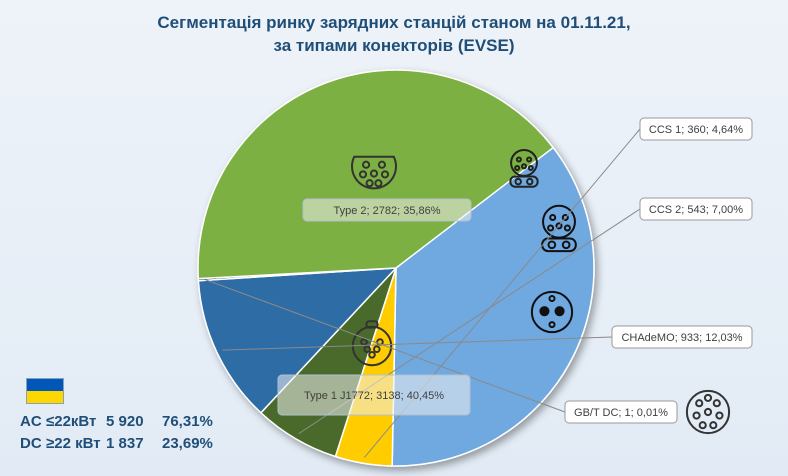 The height and width of the screenshot is (476, 788). Describe the element at coordinates (552, 312) in the screenshot. I see `chademo-connector-icon` at that location.